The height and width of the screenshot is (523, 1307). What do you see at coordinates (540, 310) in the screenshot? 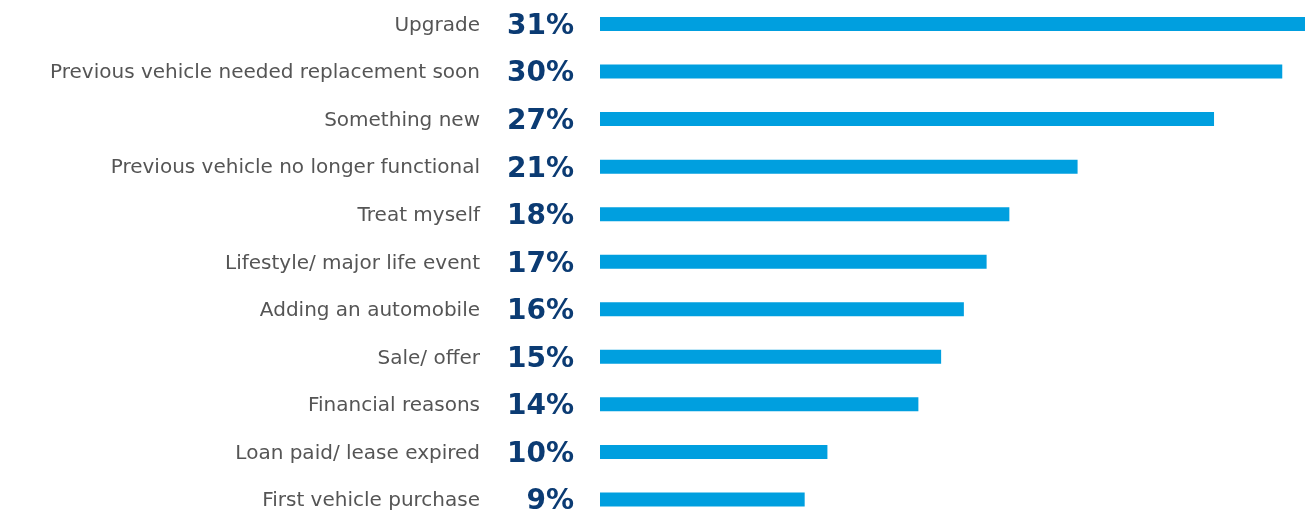
I see `data-label: 16%` at bounding box center [540, 310].